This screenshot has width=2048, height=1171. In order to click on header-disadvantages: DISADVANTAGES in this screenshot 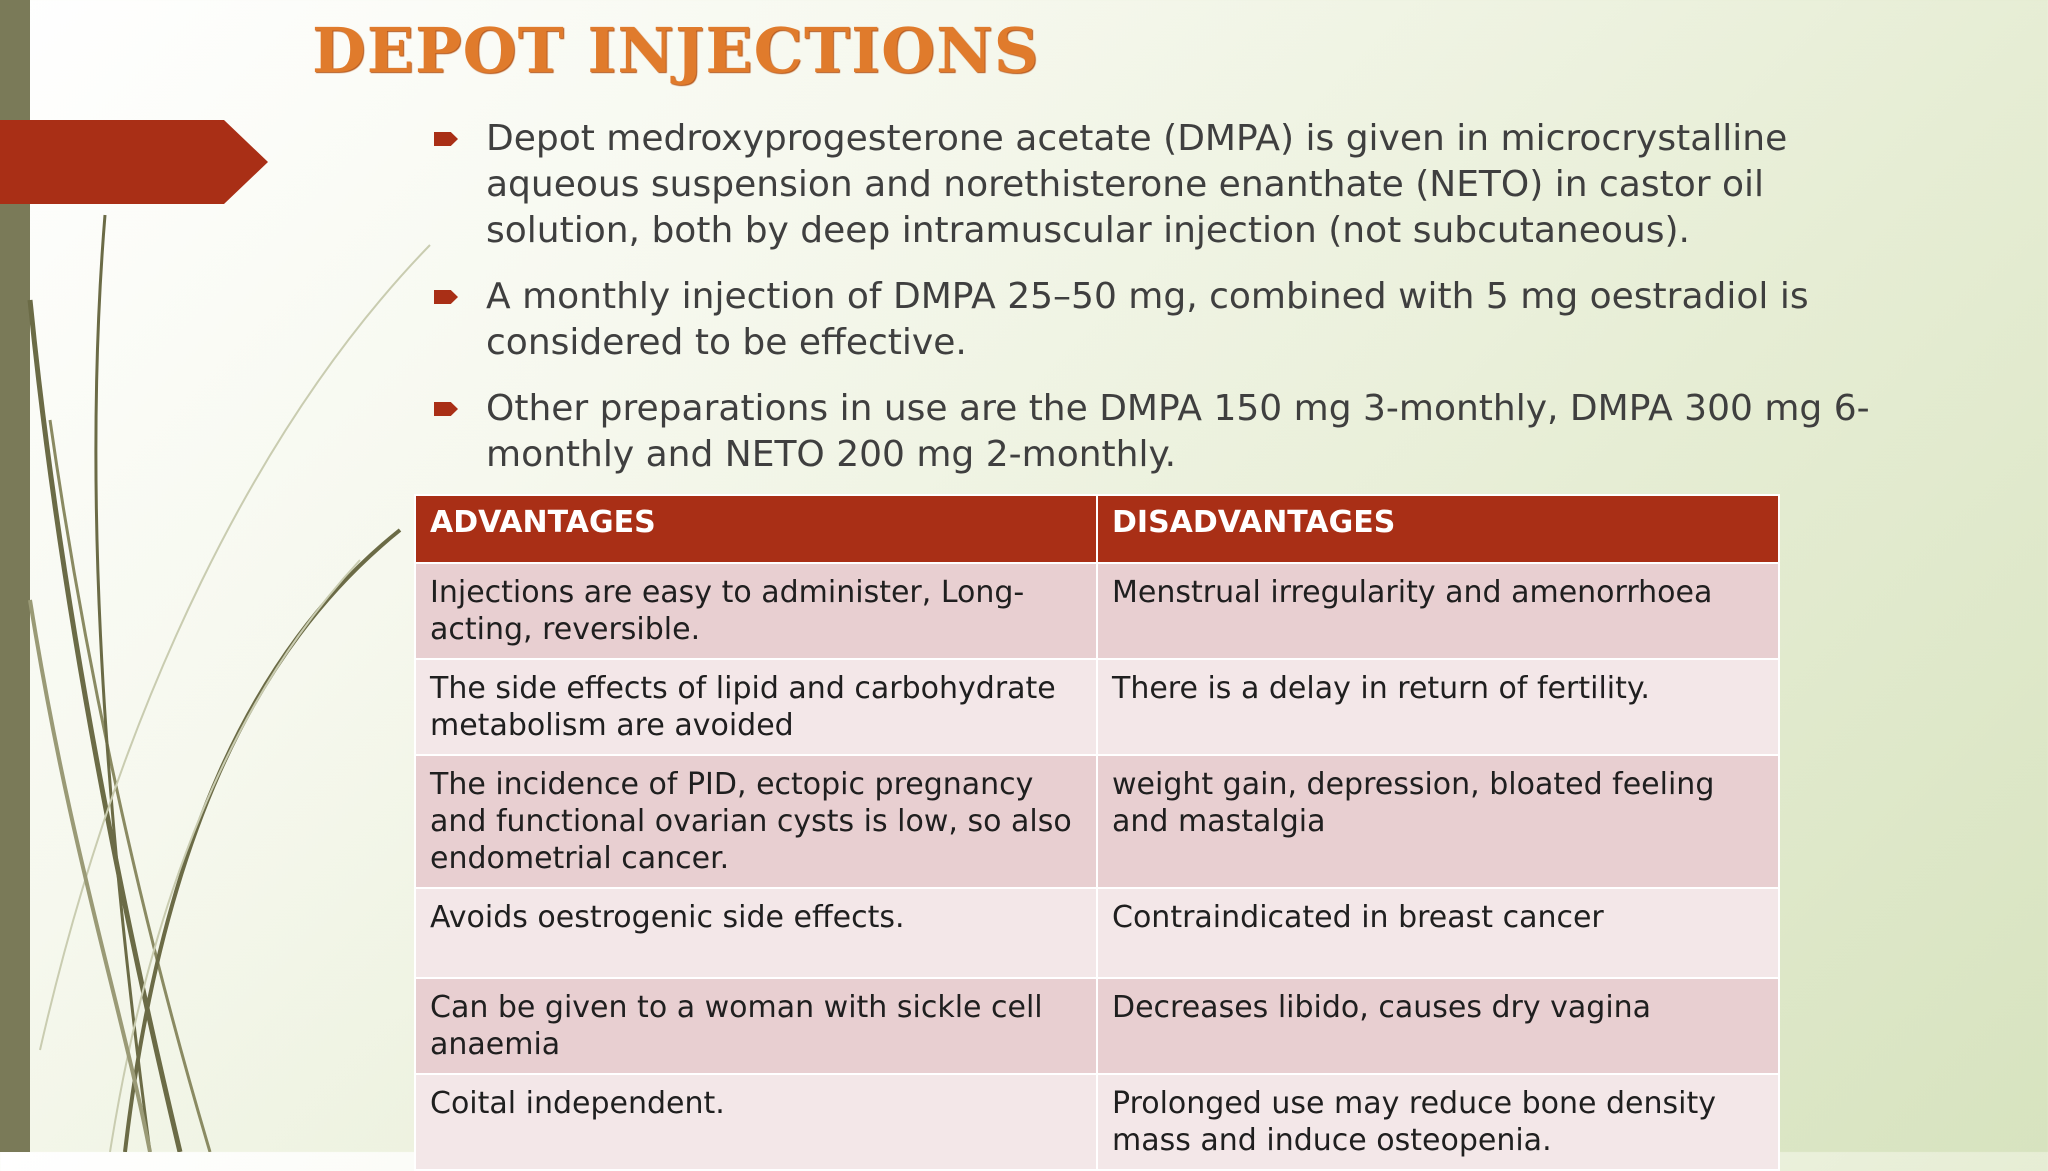, I will do `click(1438, 529)`.